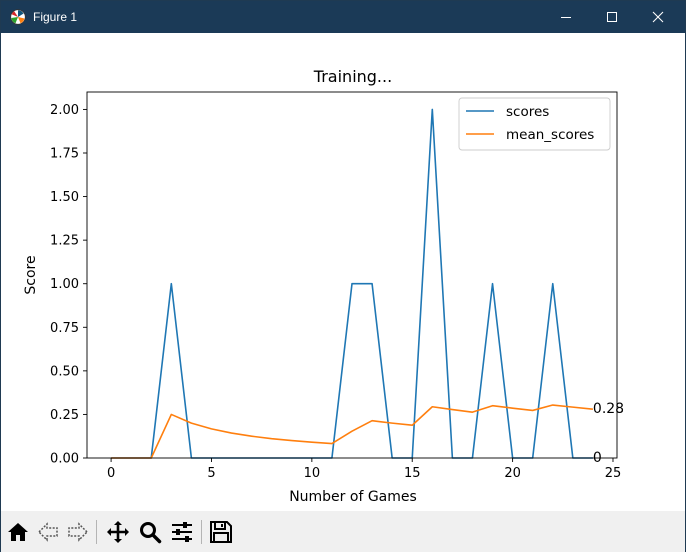 The width and height of the screenshot is (686, 552). I want to click on save-button, so click(221, 532).